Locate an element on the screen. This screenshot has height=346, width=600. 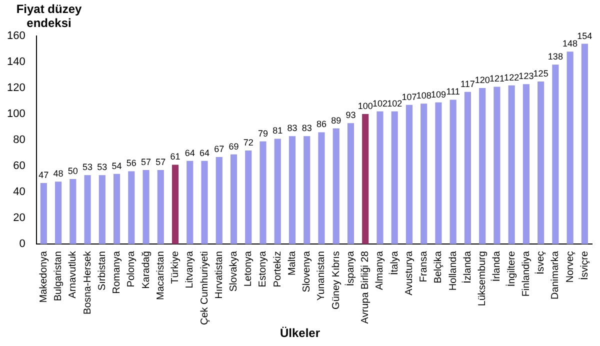
data-label: 154 is located at coordinates (584, 35).